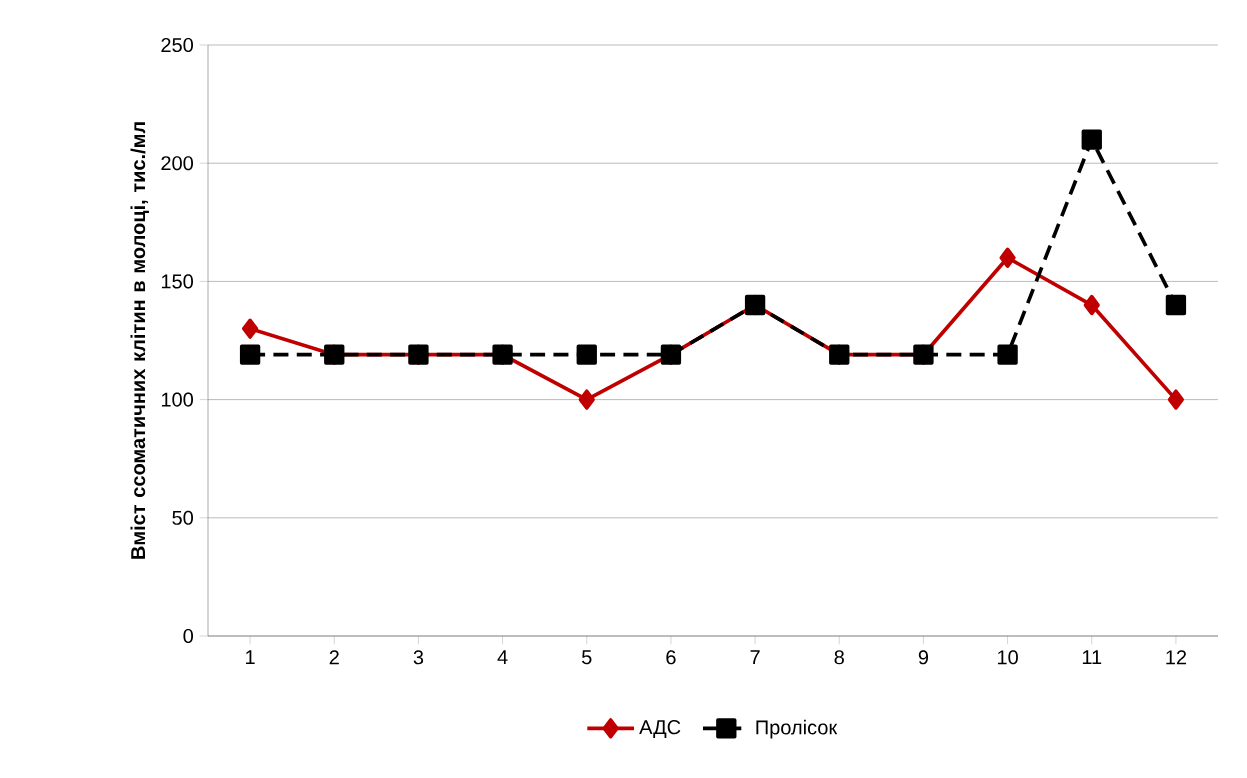  I want to click on x-tick-label: 1, so click(250, 657).